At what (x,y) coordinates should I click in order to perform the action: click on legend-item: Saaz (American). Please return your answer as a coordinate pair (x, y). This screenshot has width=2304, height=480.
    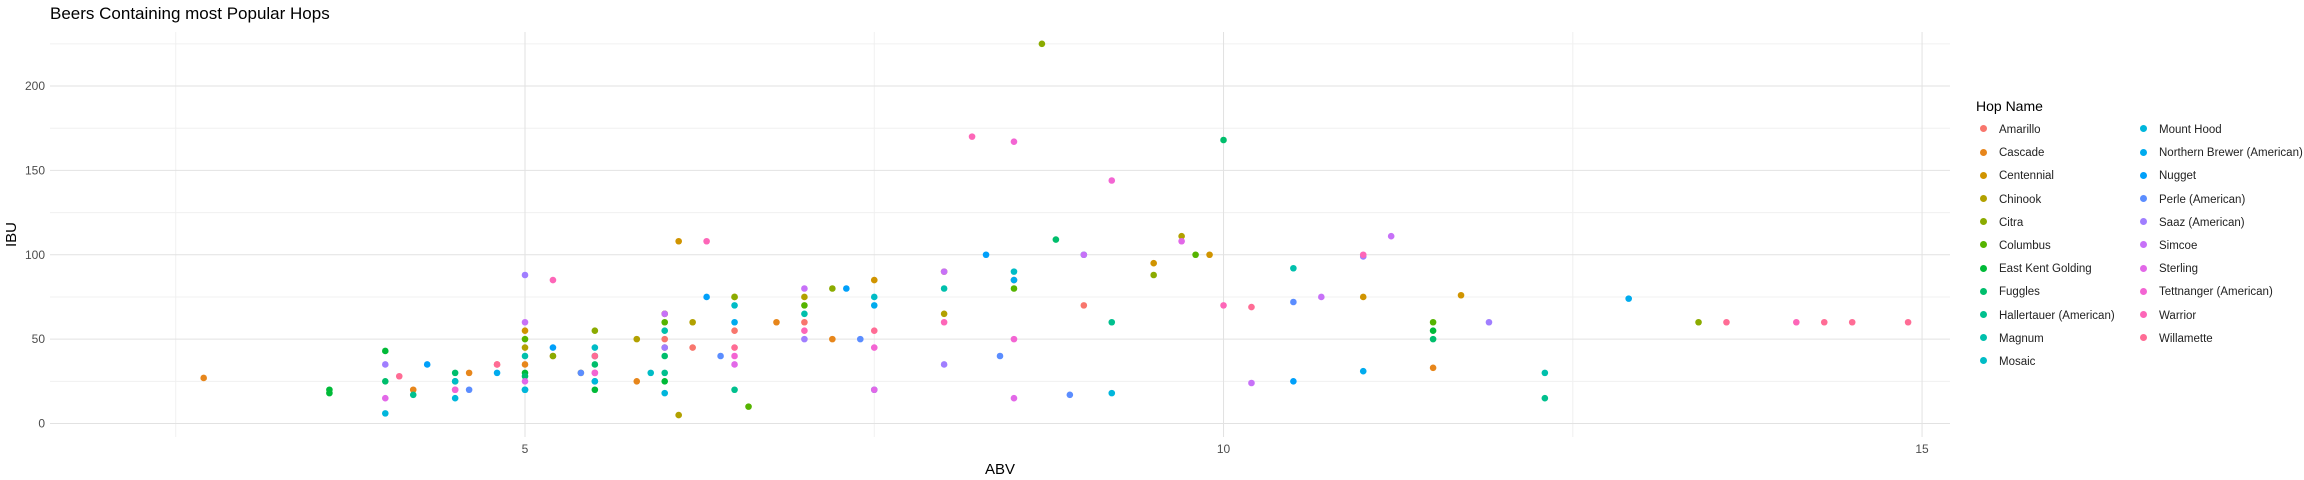
    Looking at the image, I should click on (2190, 223).